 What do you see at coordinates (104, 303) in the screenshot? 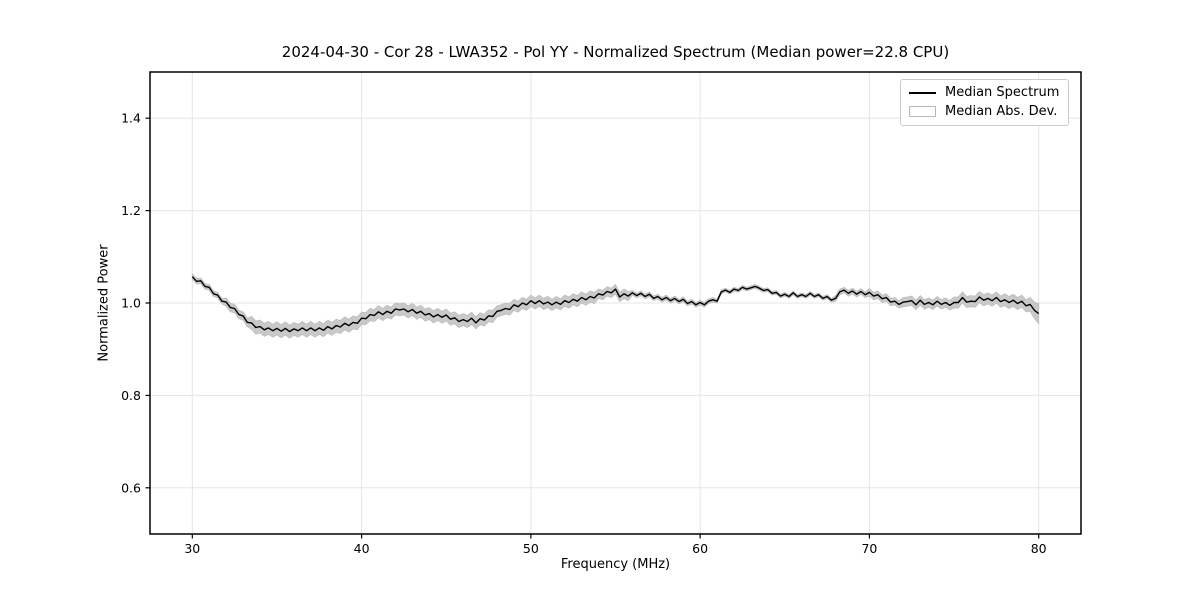
I see `y-axis-label: Normalized Power` at bounding box center [104, 303].